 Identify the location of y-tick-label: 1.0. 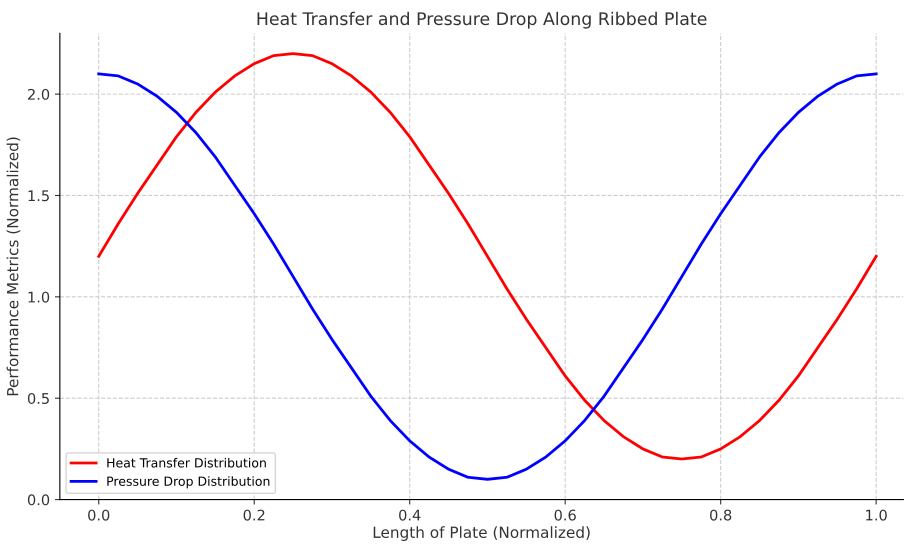
(39, 297).